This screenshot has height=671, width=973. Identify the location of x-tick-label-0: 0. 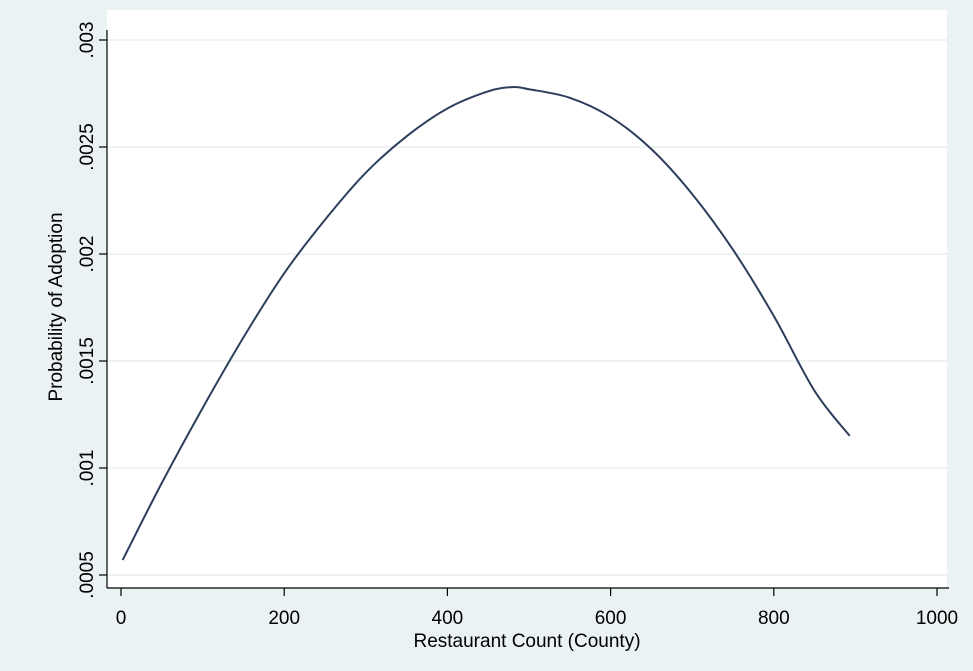
(121, 618).